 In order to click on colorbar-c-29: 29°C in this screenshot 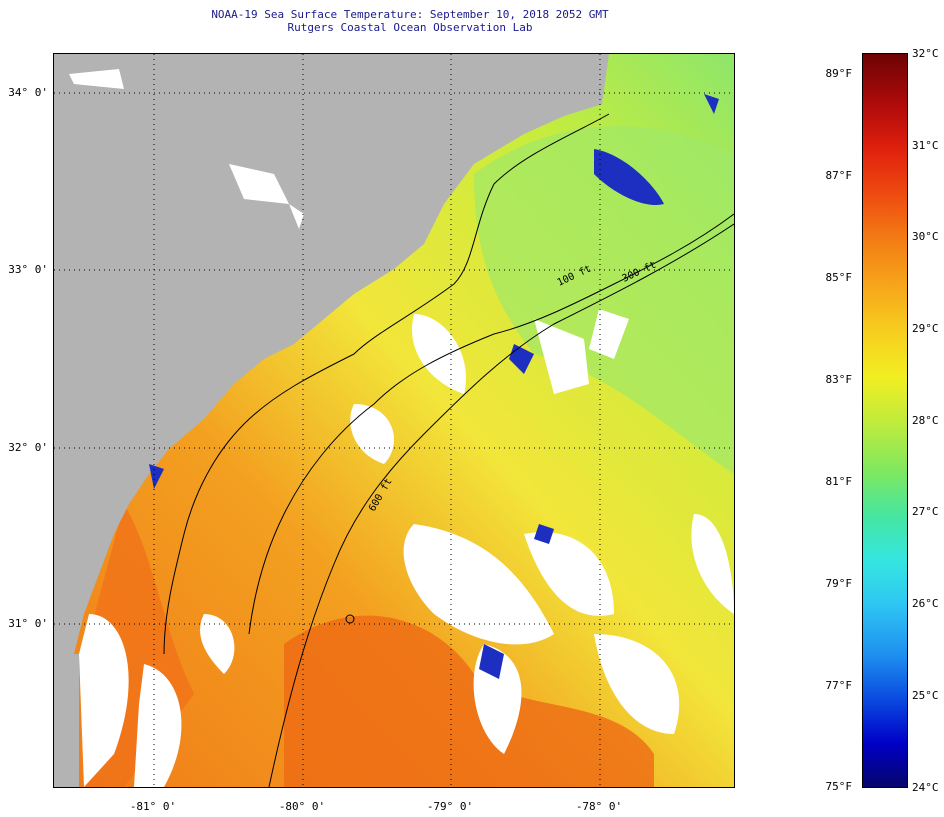, I will do `click(925, 328)`.